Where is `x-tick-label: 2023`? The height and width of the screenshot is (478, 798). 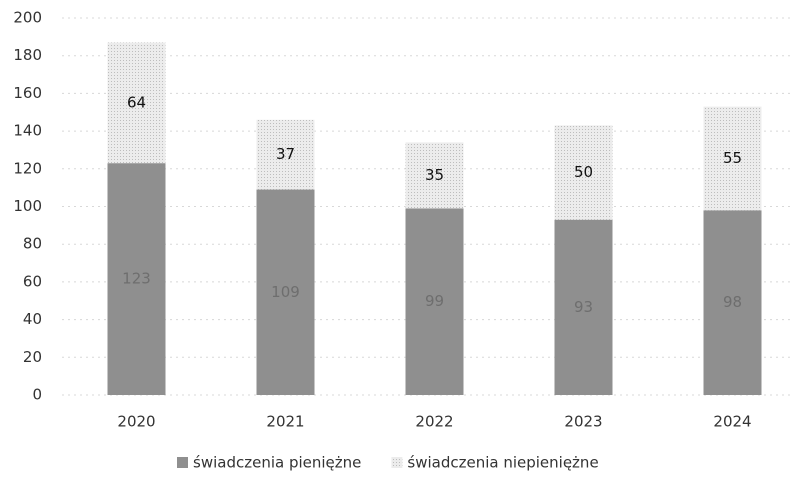 x-tick-label: 2023 is located at coordinates (583, 422).